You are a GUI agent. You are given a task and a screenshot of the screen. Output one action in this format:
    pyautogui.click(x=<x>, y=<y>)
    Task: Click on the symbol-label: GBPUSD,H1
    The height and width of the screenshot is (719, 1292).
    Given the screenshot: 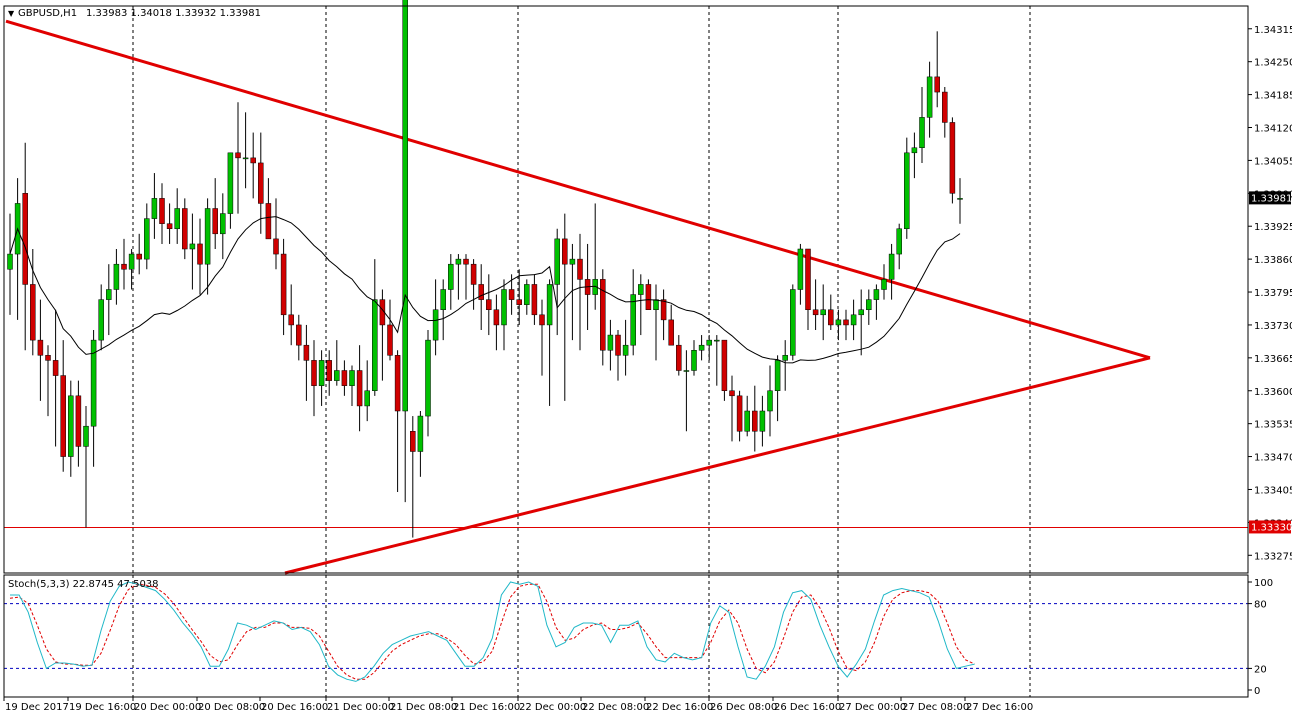 What is the action you would take?
    pyautogui.click(x=47, y=13)
    